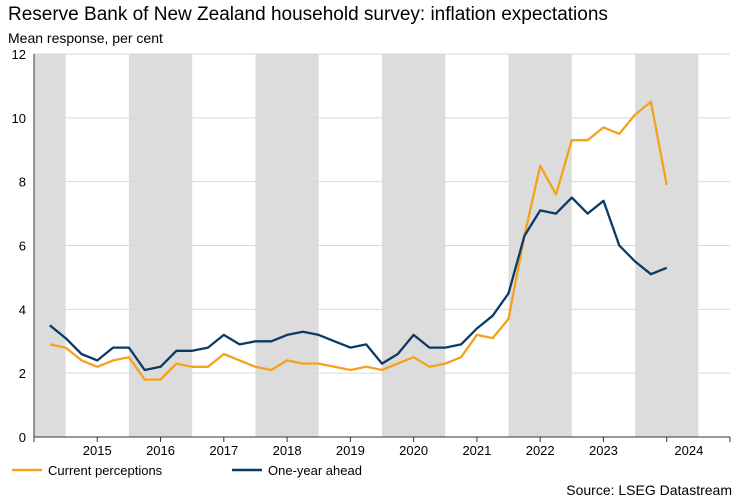 This screenshot has width=750, height=500. What do you see at coordinates (287, 450) in the screenshot?
I see `x-tick-label-2018: 2018` at bounding box center [287, 450].